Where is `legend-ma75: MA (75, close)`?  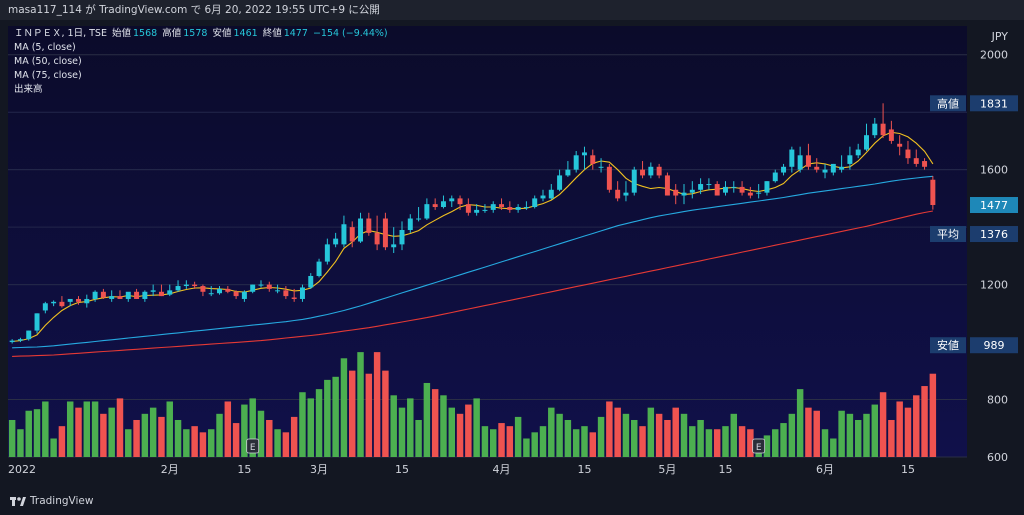
legend-ma75: MA (75, close) is located at coordinates (48, 75).